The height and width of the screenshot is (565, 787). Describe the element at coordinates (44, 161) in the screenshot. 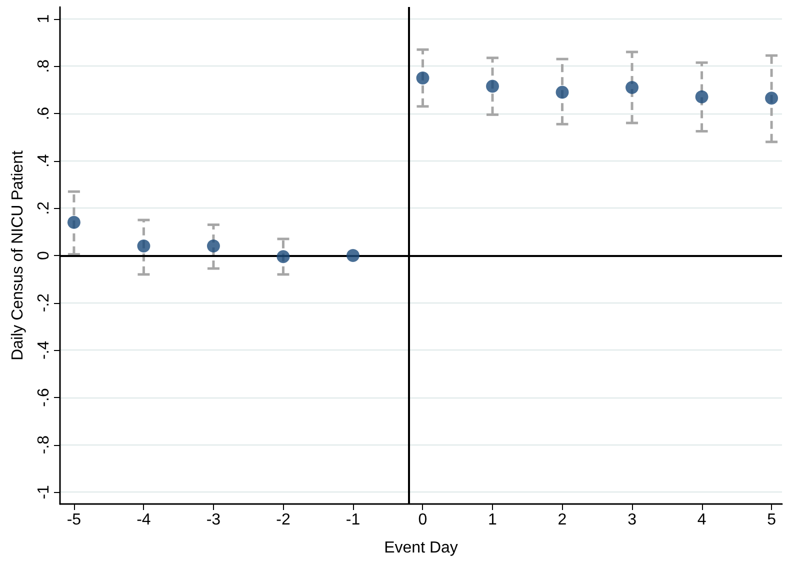

I see `y-tick-label: .4` at that location.